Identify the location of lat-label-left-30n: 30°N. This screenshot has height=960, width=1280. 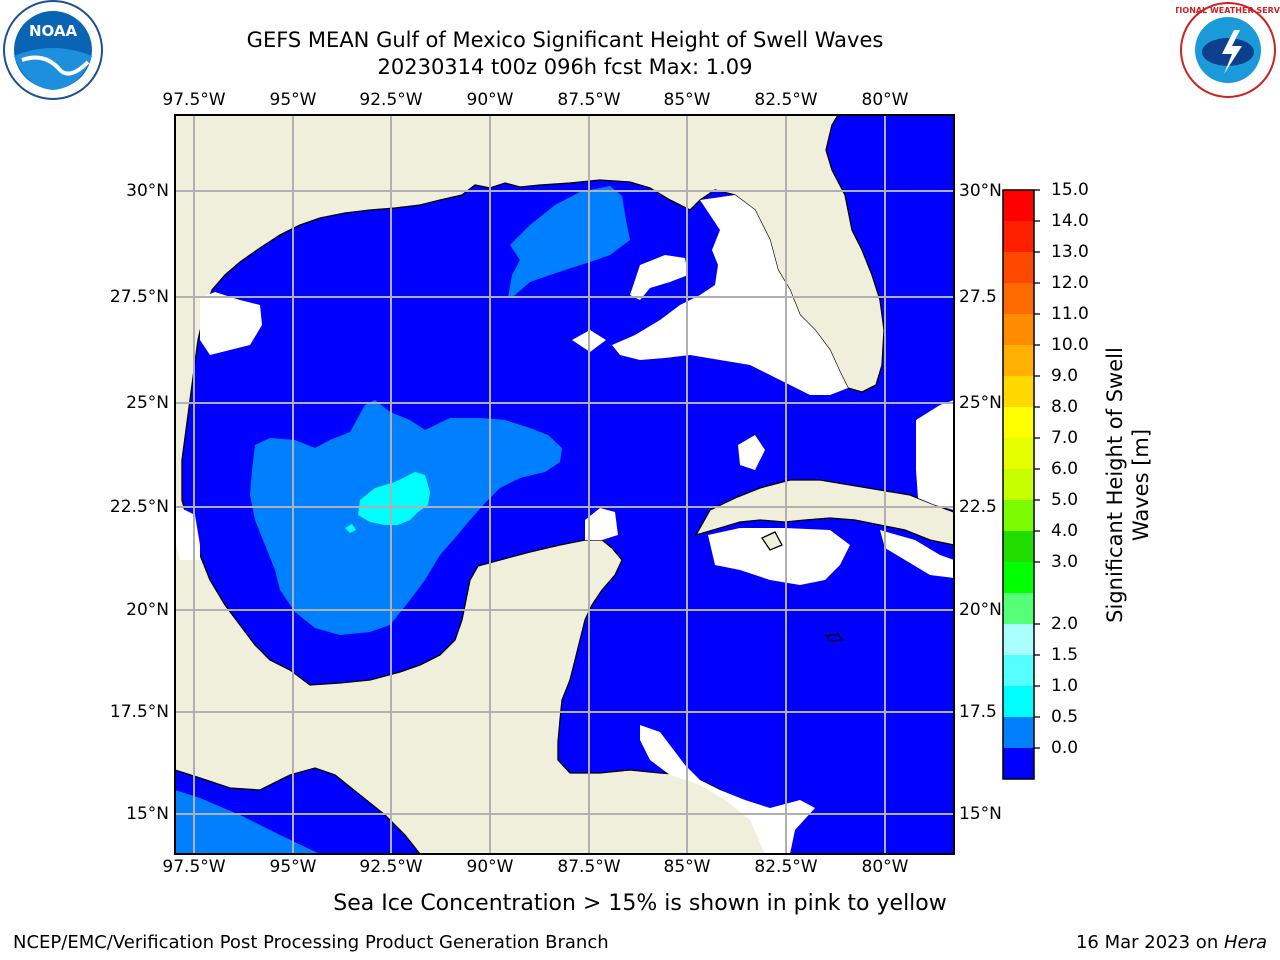
(147, 191).